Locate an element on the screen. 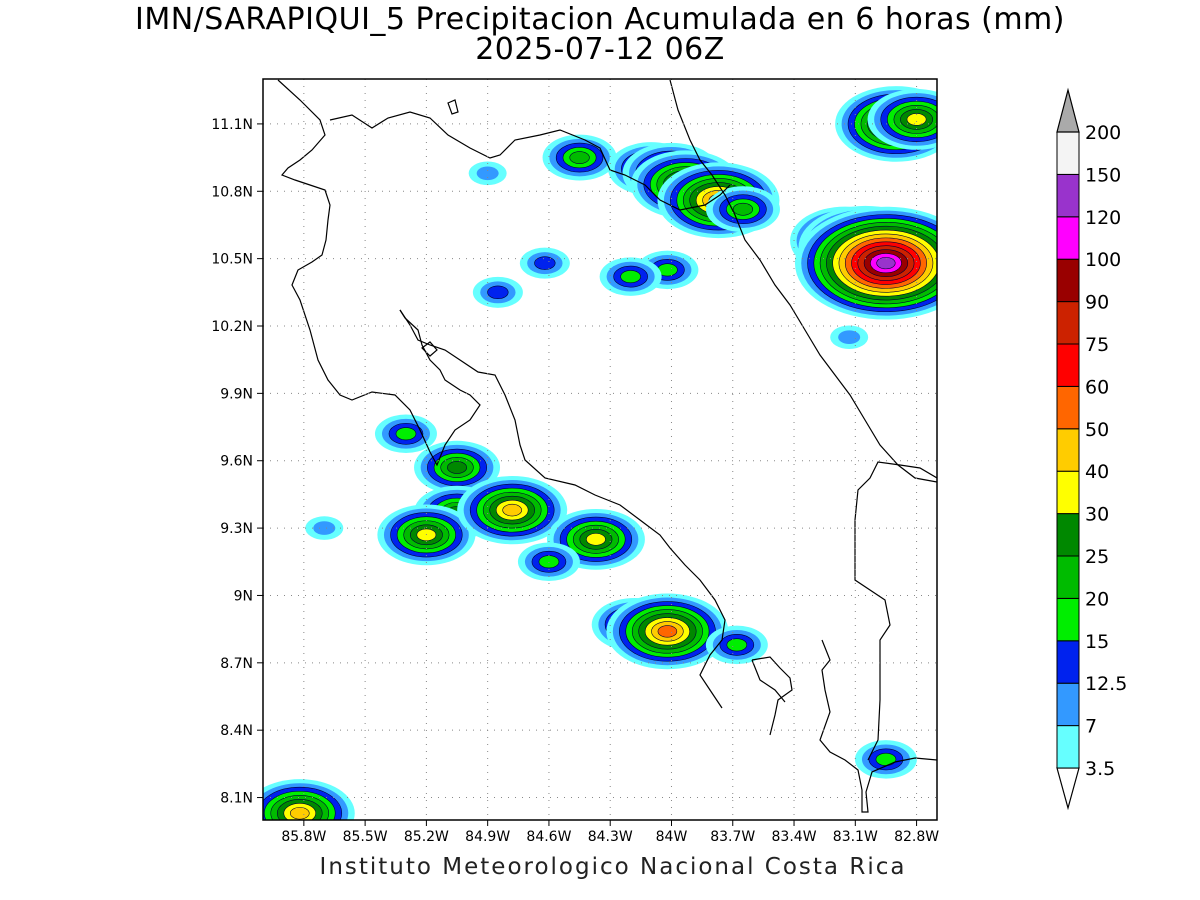  y-tick-label-10: 8.1N is located at coordinates (236, 799).